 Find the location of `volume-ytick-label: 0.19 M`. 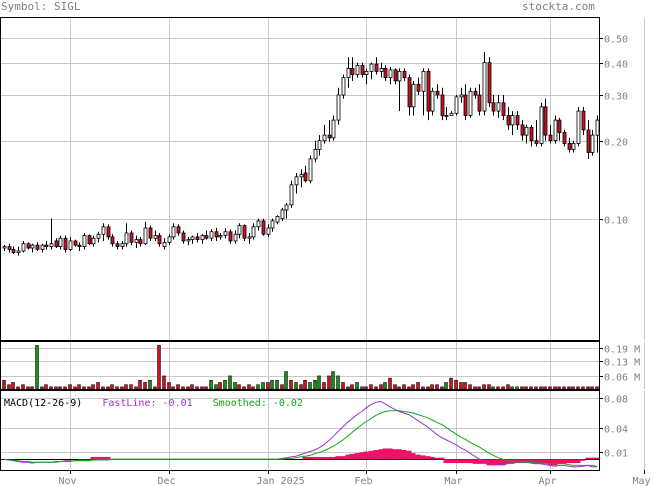

volume-ytick-label: 0.19 M is located at coordinates (622, 350).